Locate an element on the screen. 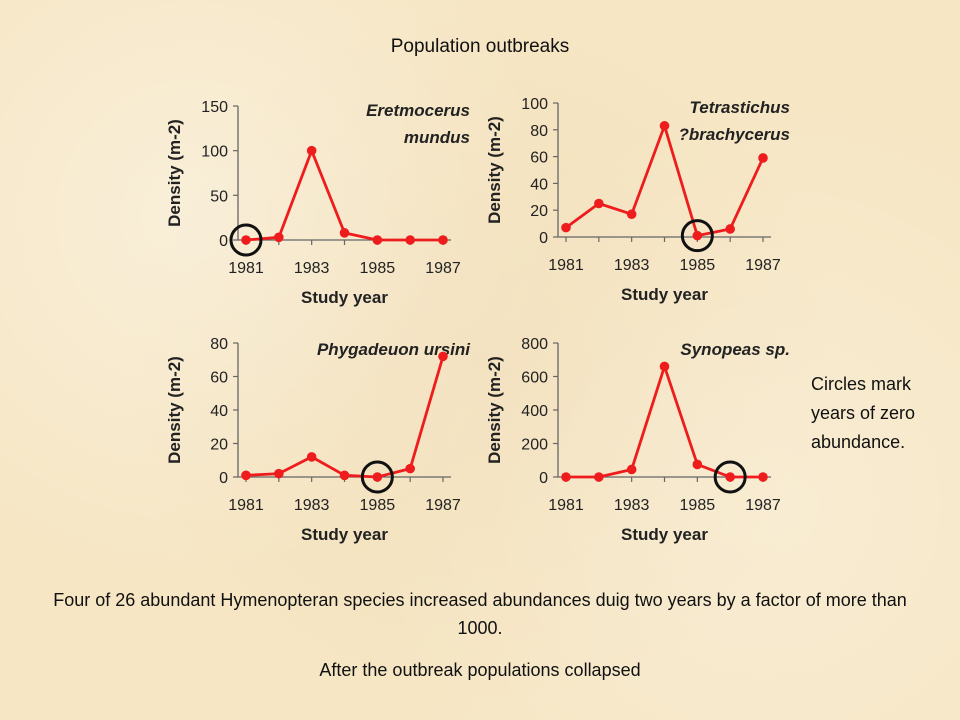 Image resolution: width=960 pixels, height=720 pixels. page-title: Population outbreaks is located at coordinates (480, 46).